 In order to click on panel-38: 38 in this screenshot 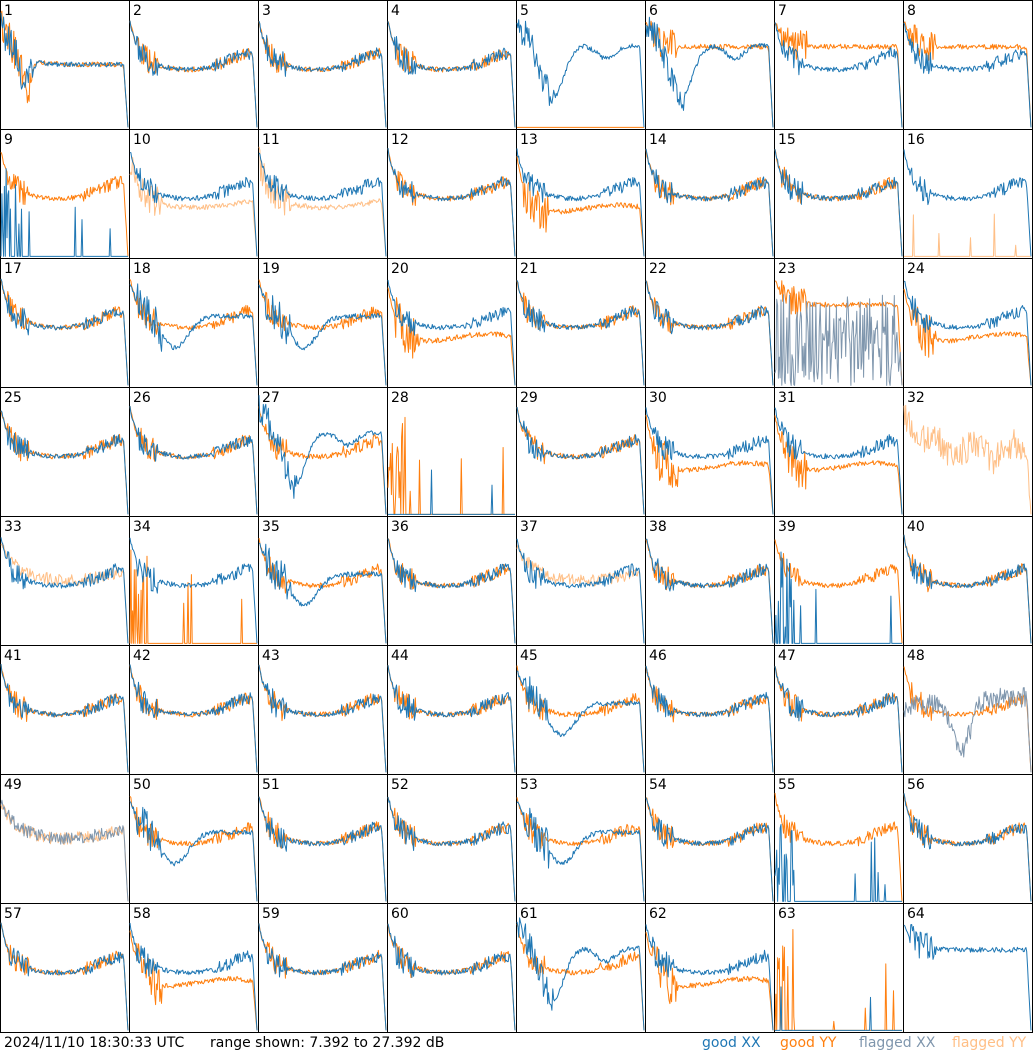, I will do `click(710, 581)`.